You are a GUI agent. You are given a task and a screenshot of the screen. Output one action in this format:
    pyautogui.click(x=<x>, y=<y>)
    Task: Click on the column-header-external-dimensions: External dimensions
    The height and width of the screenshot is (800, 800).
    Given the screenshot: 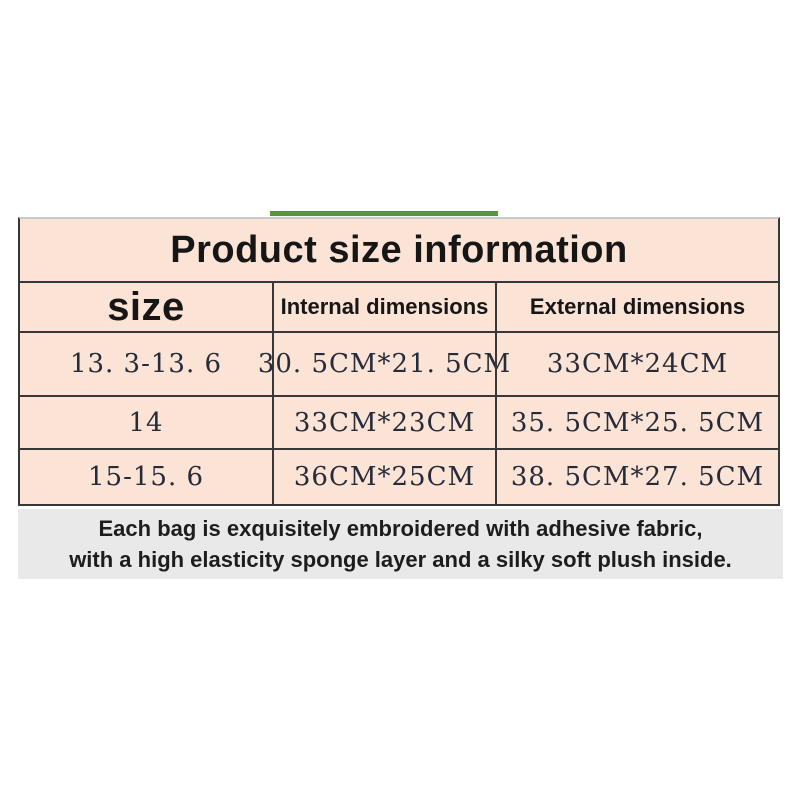 What is the action you would take?
    pyautogui.click(x=636, y=306)
    